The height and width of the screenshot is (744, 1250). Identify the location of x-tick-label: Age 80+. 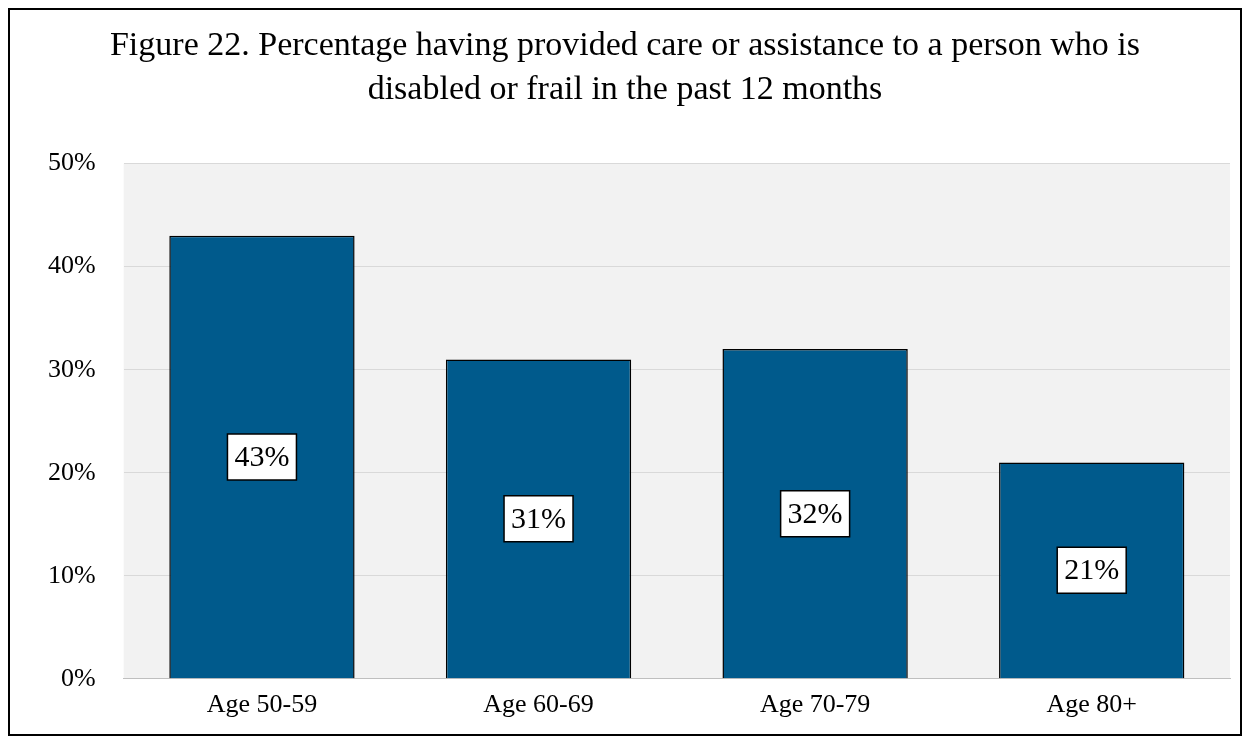
(1091, 704).